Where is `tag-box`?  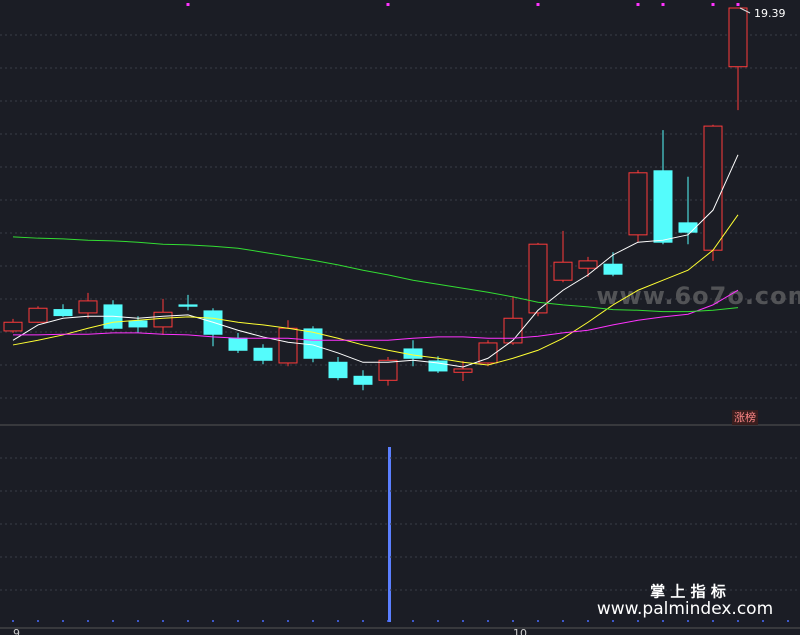
tag-box is located at coordinates (745, 417).